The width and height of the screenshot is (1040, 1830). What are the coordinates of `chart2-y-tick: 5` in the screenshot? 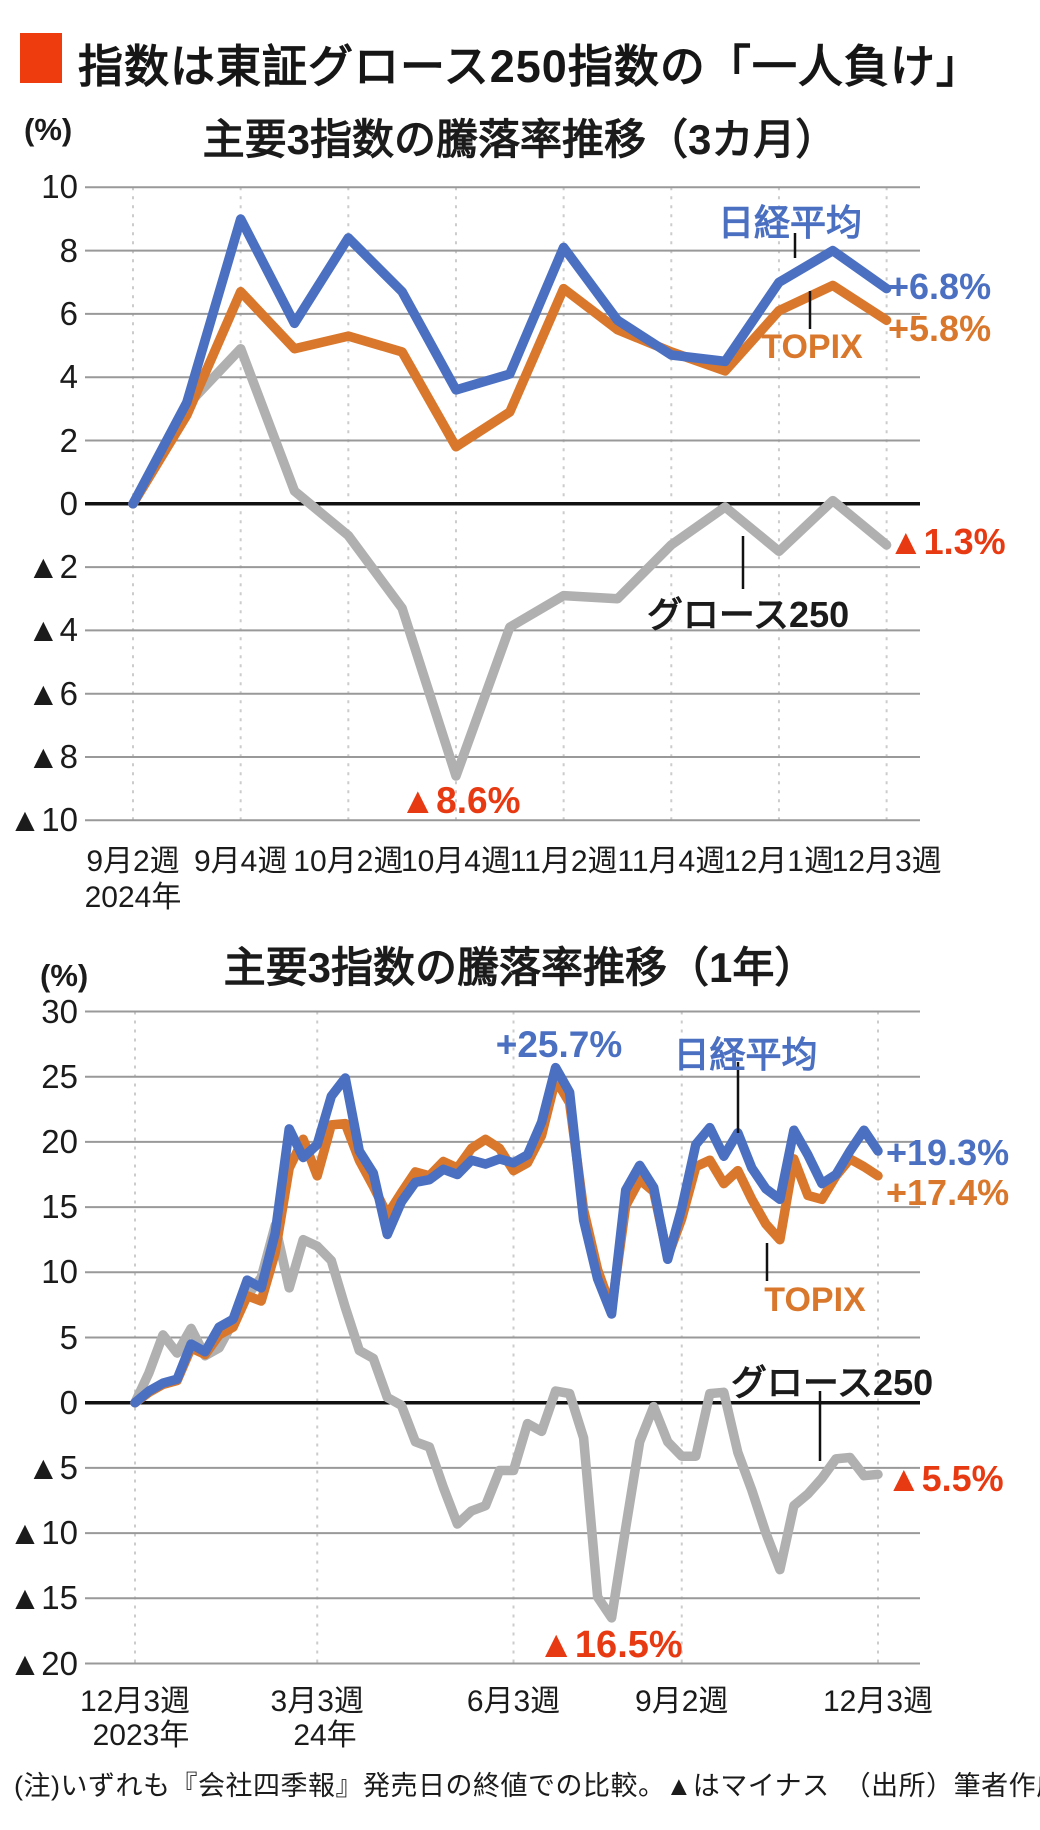 It's located at (68, 1337).